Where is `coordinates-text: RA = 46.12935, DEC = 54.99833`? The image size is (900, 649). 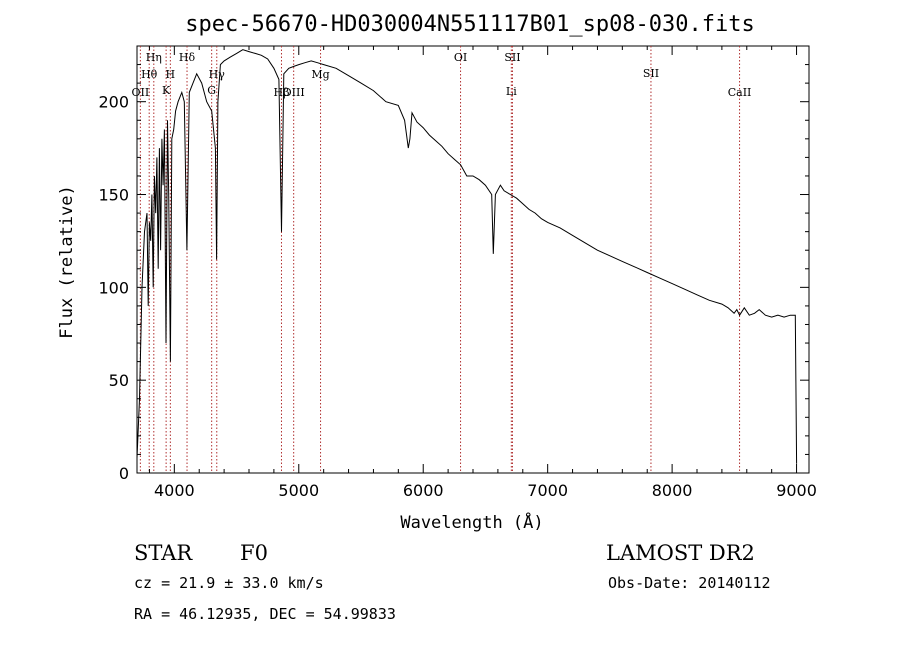
coordinates-text: RA = 46.12935, DEC = 54.99833 is located at coordinates (265, 614).